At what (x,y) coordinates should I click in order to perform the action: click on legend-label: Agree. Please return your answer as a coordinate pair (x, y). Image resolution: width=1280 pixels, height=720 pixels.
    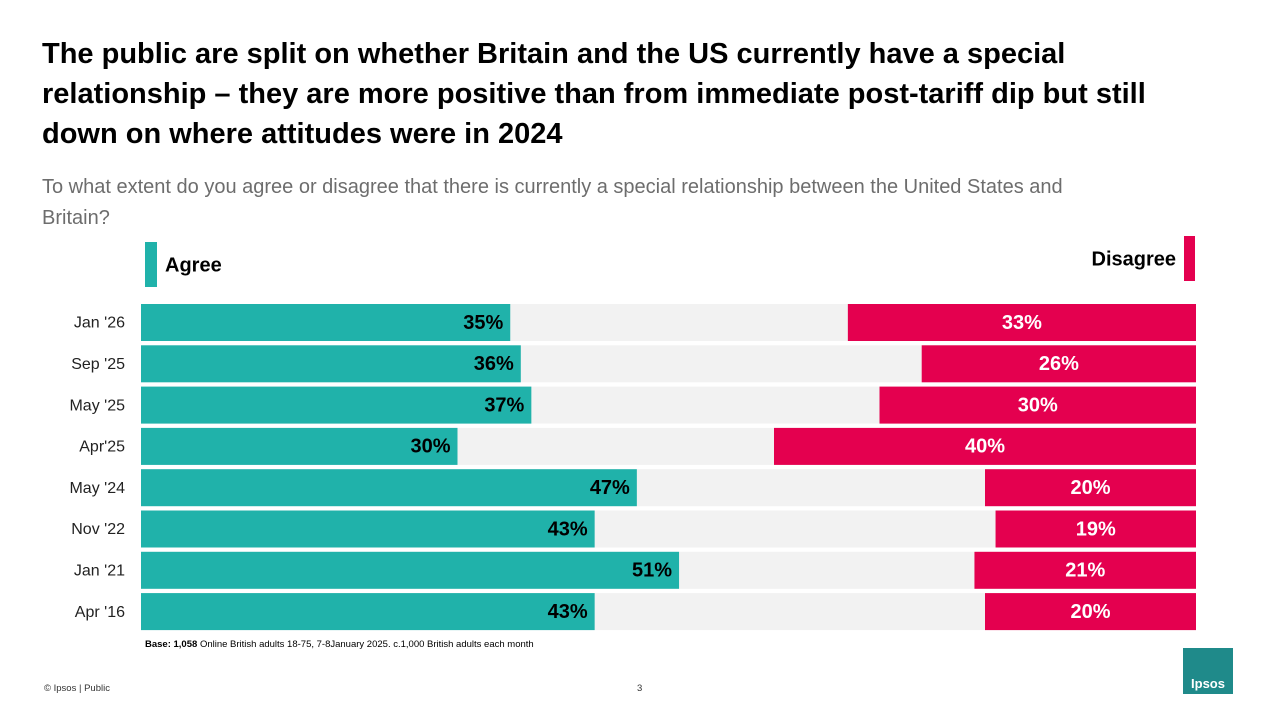
    Looking at the image, I should click on (193, 265).